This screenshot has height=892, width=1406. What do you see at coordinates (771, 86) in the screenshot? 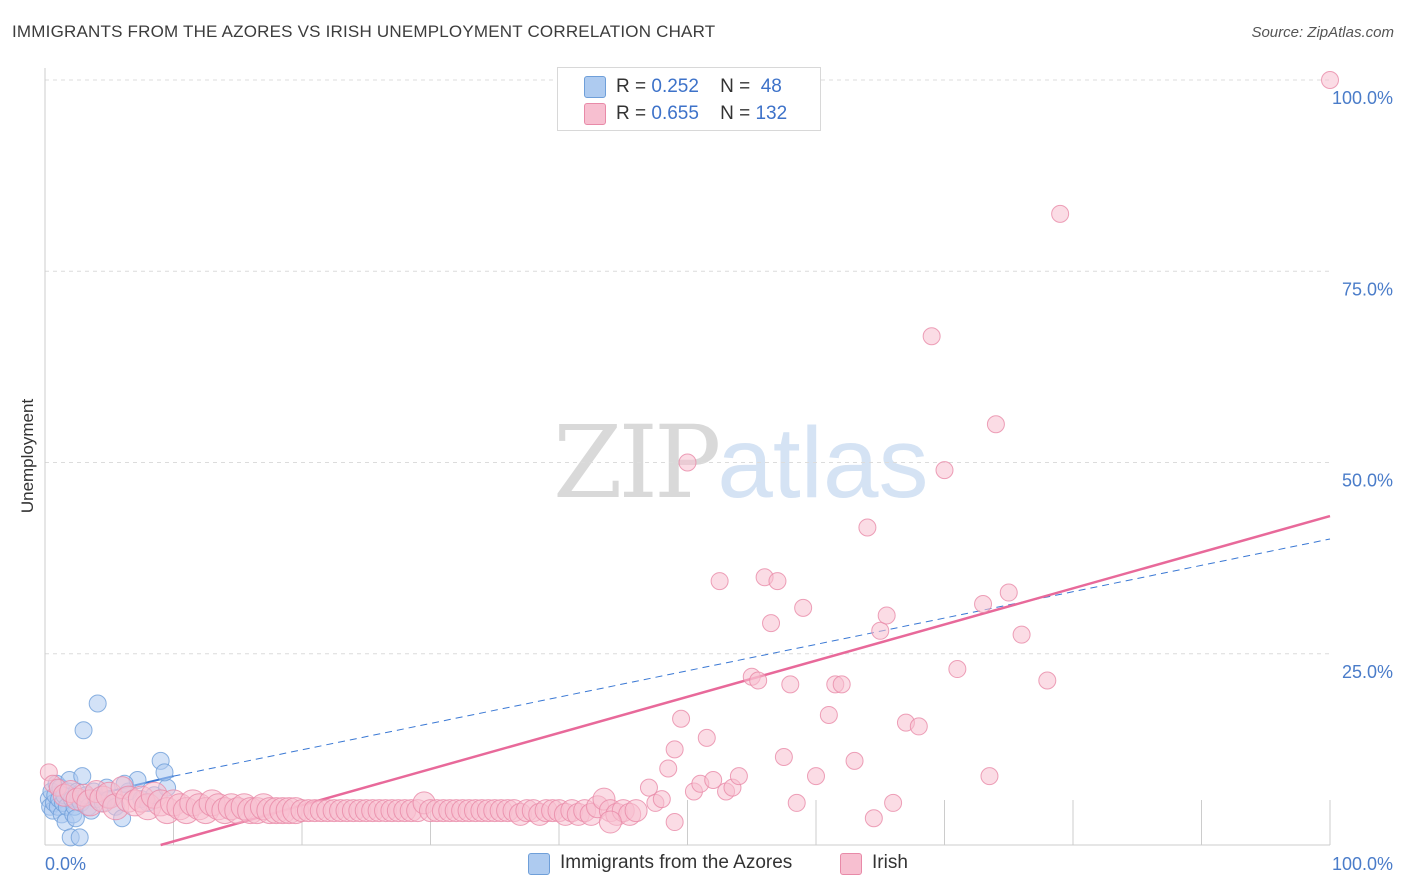
I see `legend-n-value-azores: 48` at bounding box center [771, 86].